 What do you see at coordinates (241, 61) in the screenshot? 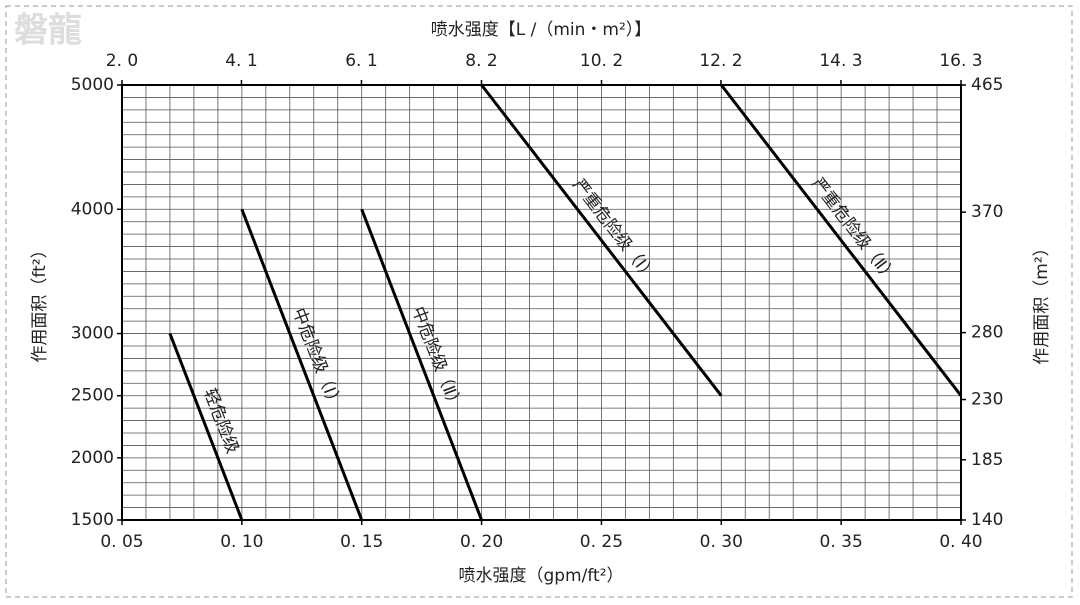
I see `x2-tick-label: 4. 1` at bounding box center [241, 61].